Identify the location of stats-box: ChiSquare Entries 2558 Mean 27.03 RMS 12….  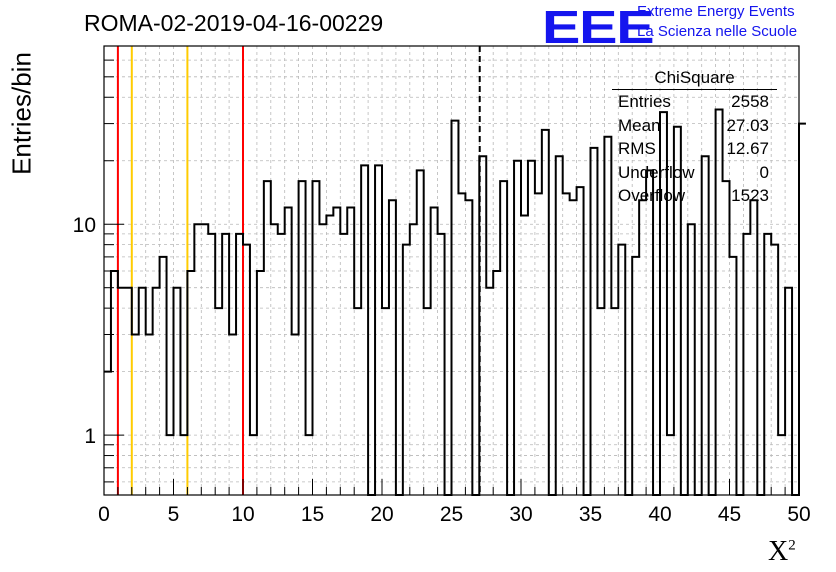
(694, 138).